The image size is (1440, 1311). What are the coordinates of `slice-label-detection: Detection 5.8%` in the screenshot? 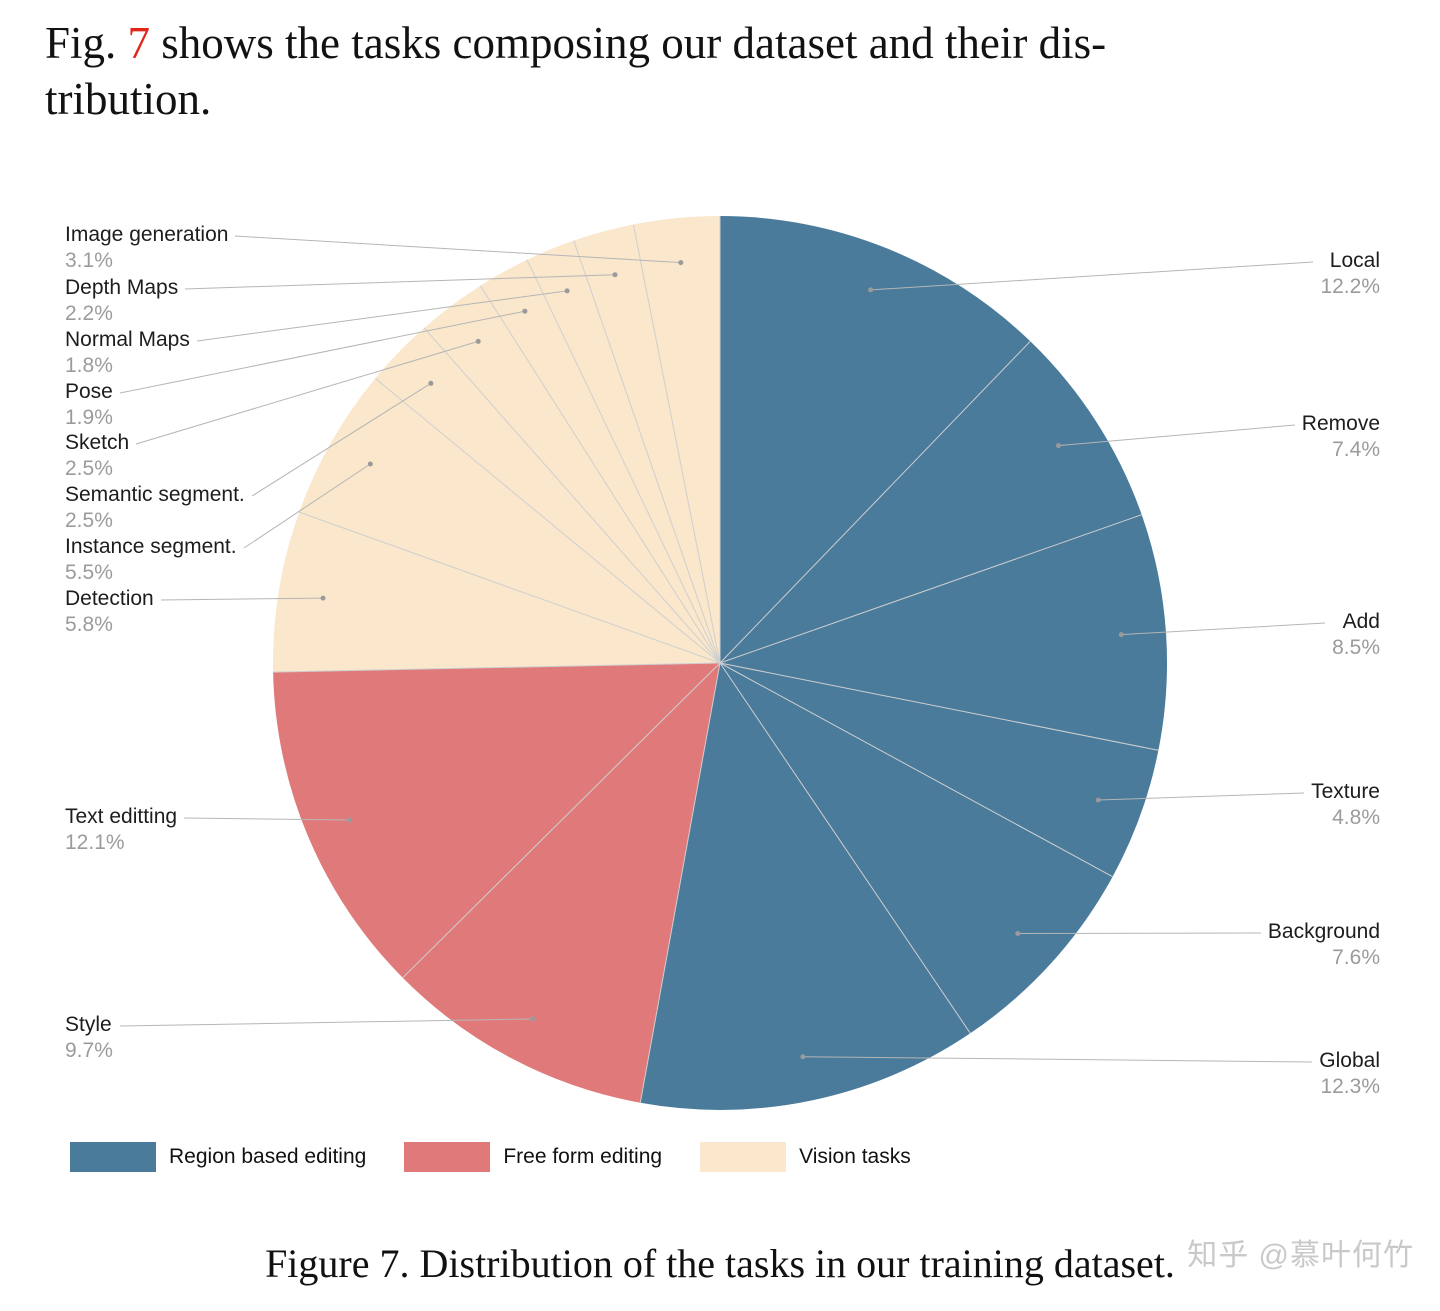 It's located at (109, 612).